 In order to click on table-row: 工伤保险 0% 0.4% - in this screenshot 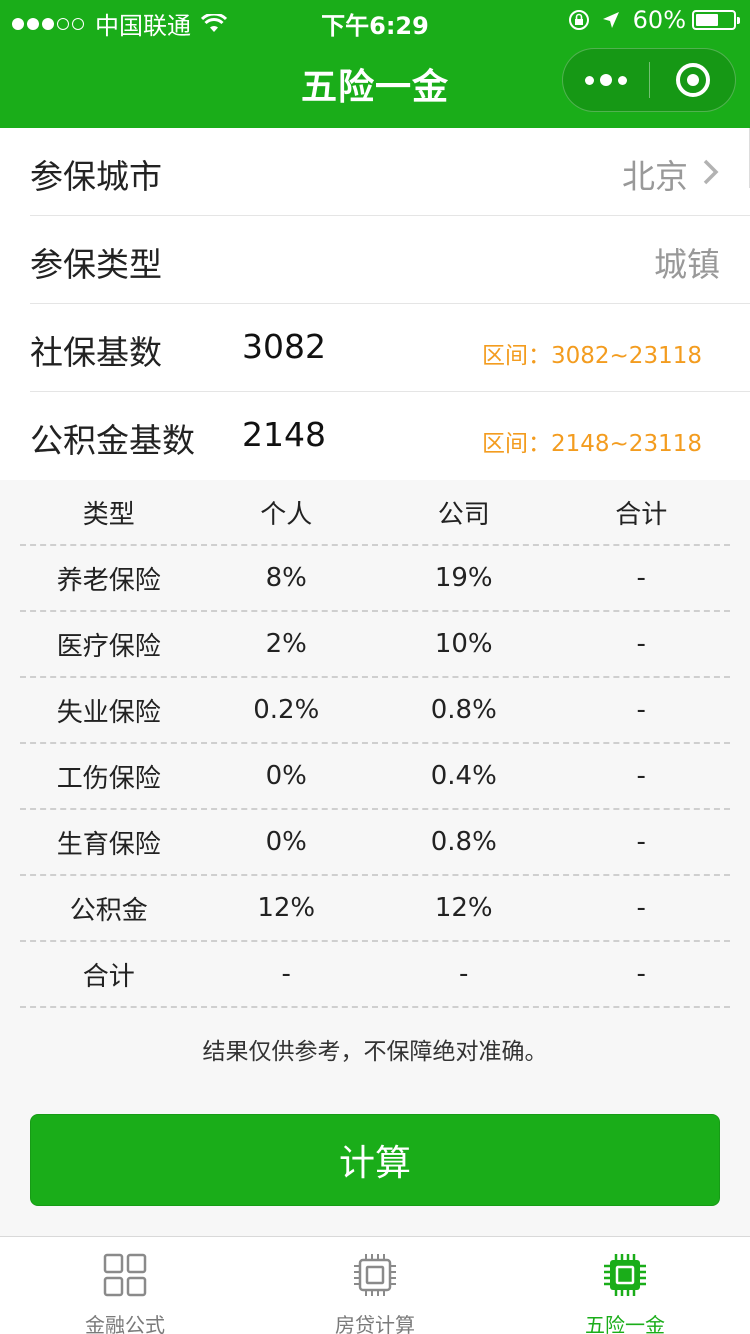, I will do `click(375, 777)`.